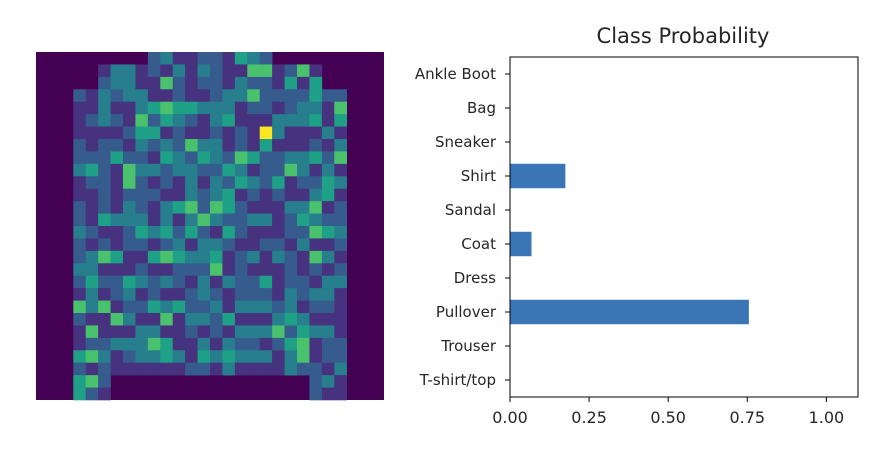 This screenshot has height=454, width=890. Describe the element at coordinates (481, 108) in the screenshot. I see `y-tick-label: Bag` at that location.